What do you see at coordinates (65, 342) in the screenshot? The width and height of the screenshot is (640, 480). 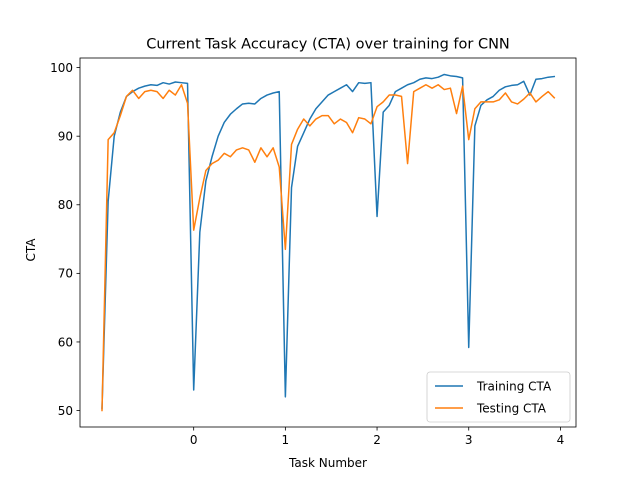 I see `y-tick-label: 60` at bounding box center [65, 342].